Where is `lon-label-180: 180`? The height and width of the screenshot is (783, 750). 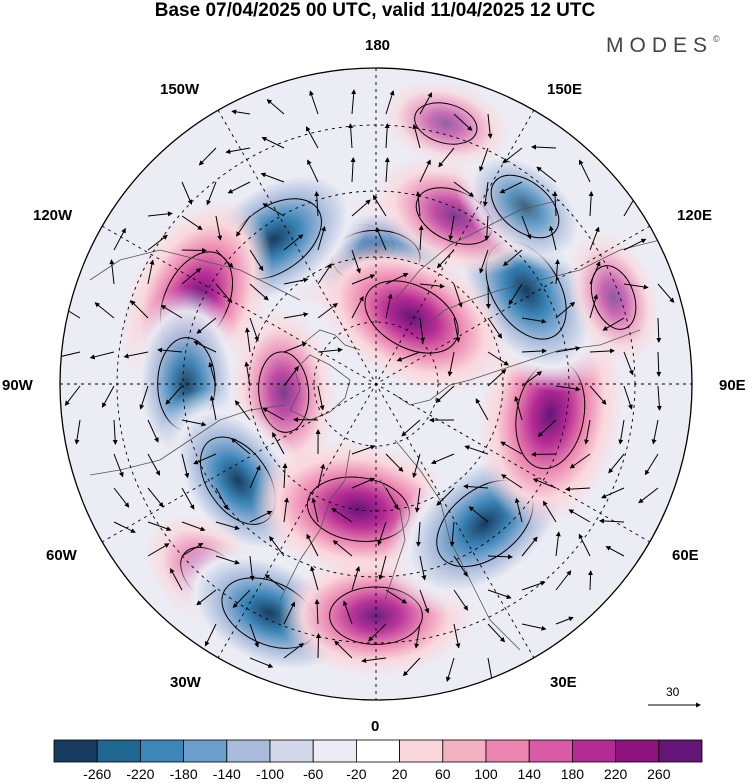 lon-label-180: 180 is located at coordinates (378, 45).